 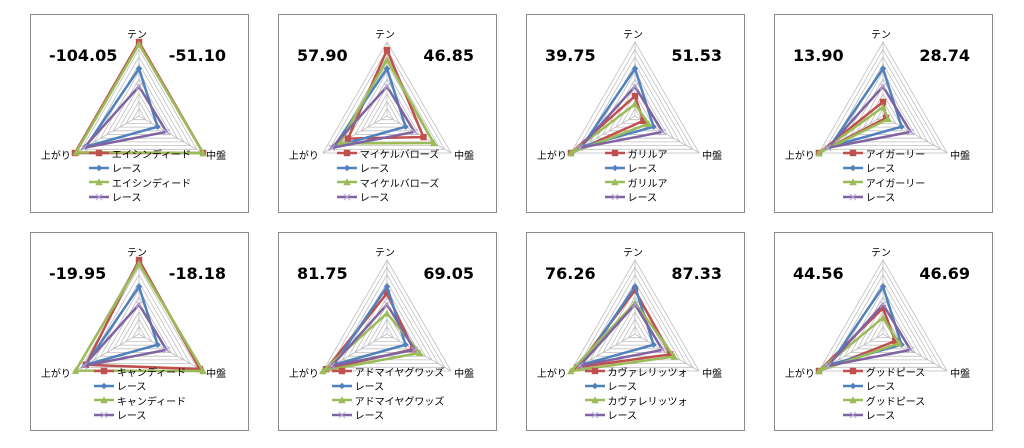 What do you see at coordinates (944, 55) in the screenshot?
I see `right-value-label: 28.74` at bounding box center [944, 55].